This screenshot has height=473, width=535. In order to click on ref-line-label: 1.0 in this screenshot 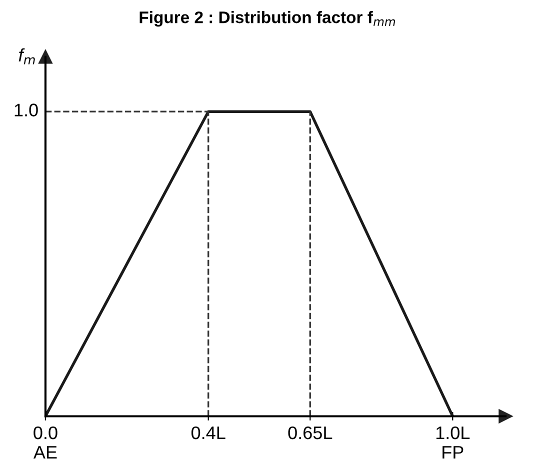, I will do `click(26, 110)`.